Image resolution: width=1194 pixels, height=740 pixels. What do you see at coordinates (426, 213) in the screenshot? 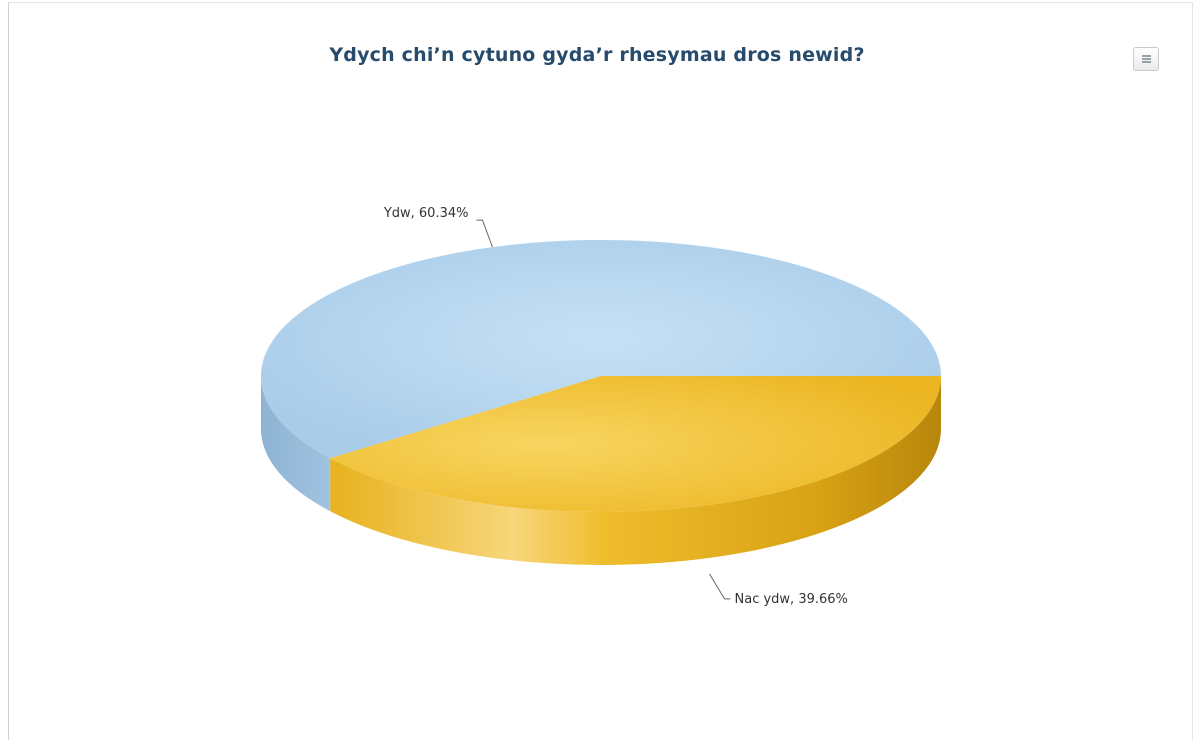
I see `data-label-0: Ydw, 60.34%` at bounding box center [426, 213].